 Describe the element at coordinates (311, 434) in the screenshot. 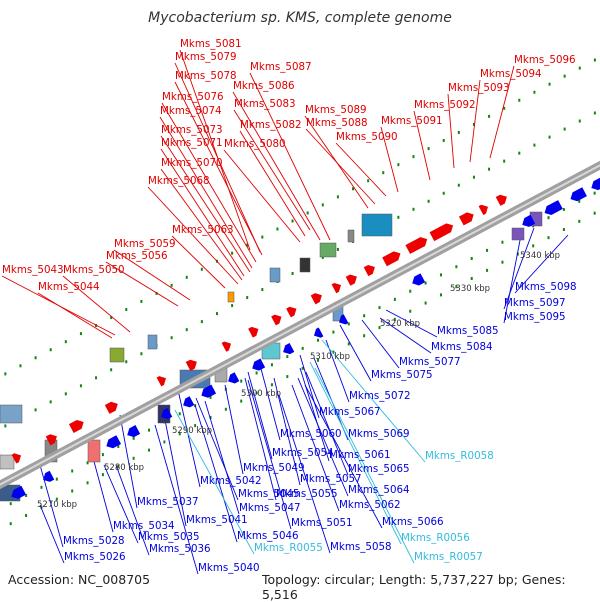

I see `gene-label: Mkms_5060` at that location.